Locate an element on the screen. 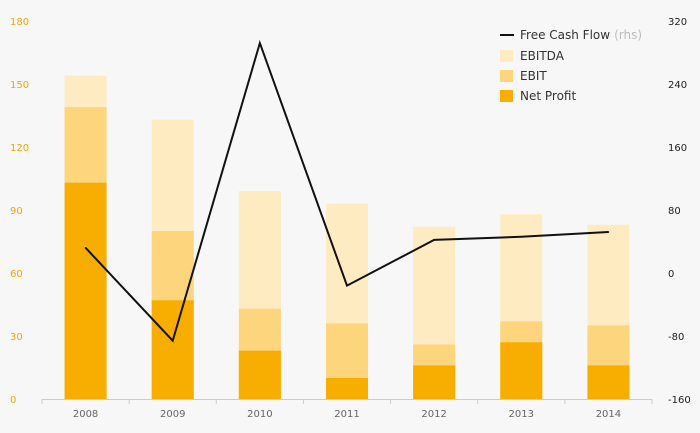 Image resolution: width=700 pixels, height=433 pixels. y-left-tick-label: 180 is located at coordinates (19, 22).